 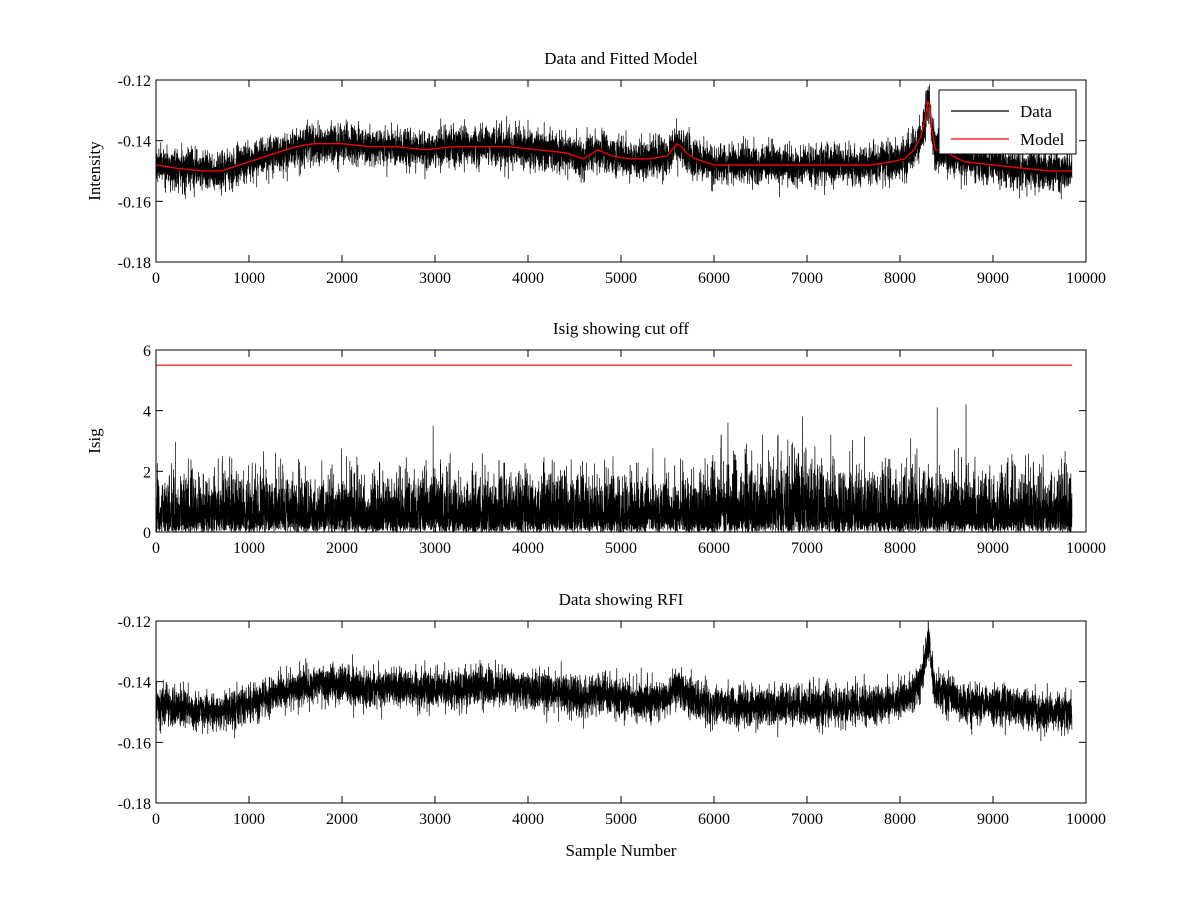 I want to click on legend-label-data: Data, so click(x=1036, y=111).